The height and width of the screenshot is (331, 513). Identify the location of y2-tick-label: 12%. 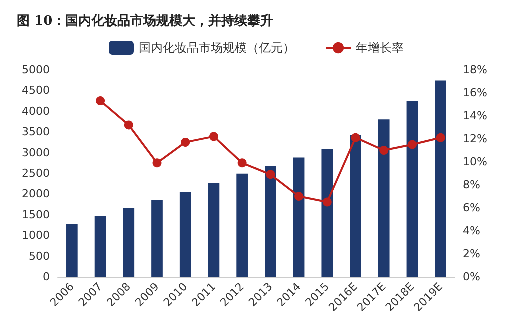
(475, 139).